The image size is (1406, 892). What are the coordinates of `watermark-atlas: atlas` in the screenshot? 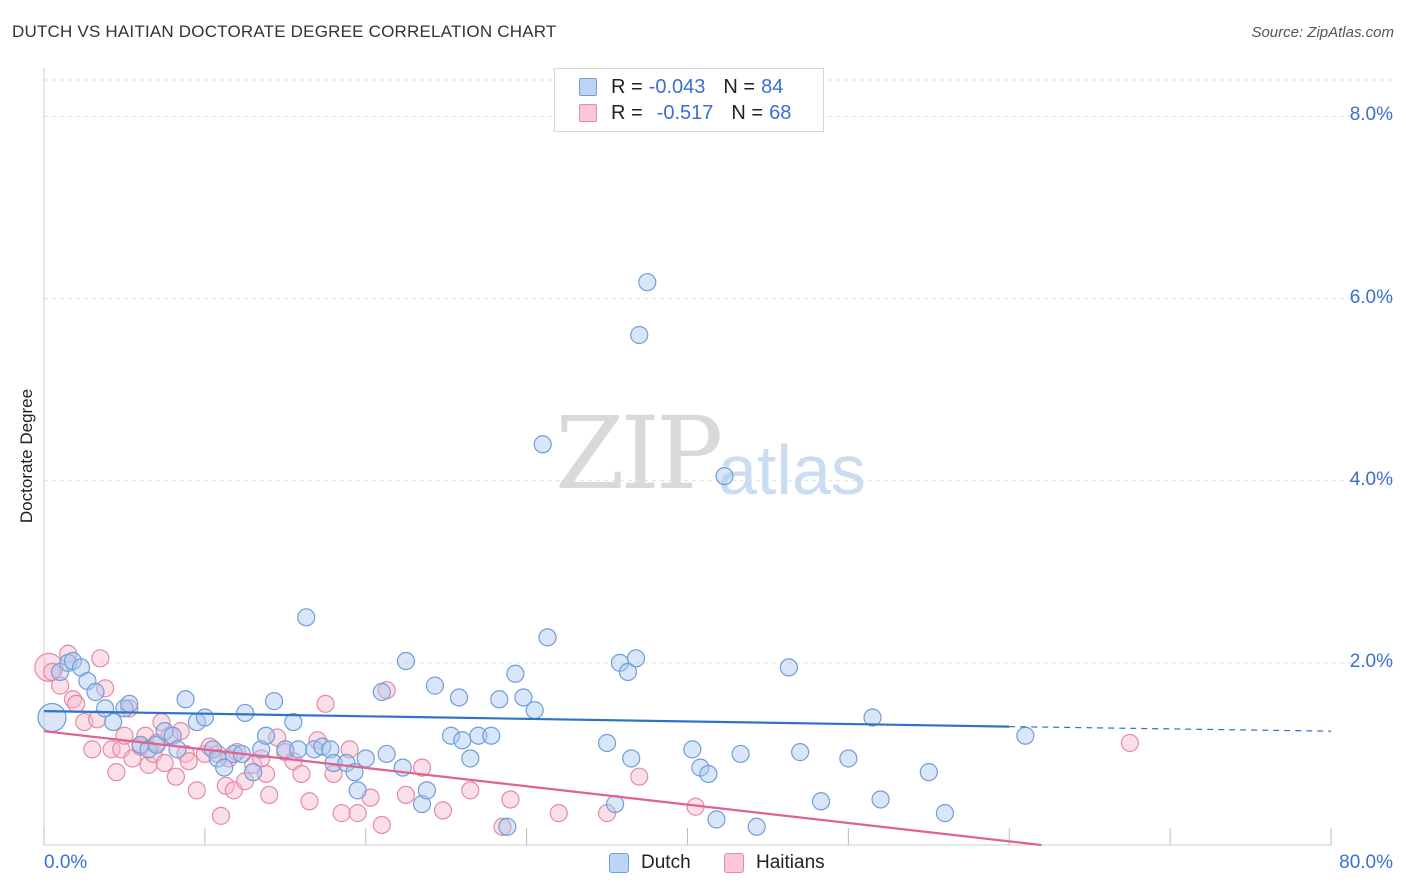 It's located at (792, 470).